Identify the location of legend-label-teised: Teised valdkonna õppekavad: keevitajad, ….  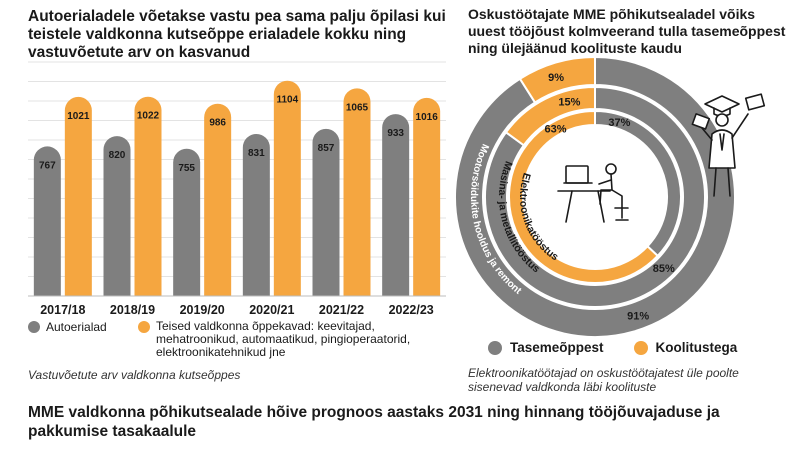
(283, 339).